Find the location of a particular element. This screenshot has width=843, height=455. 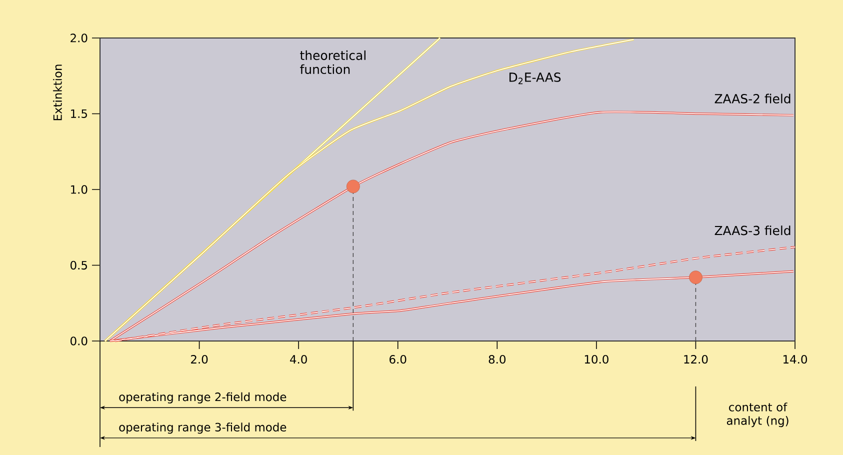

series-label: D$_{2}$E-AAS is located at coordinates (535, 78).